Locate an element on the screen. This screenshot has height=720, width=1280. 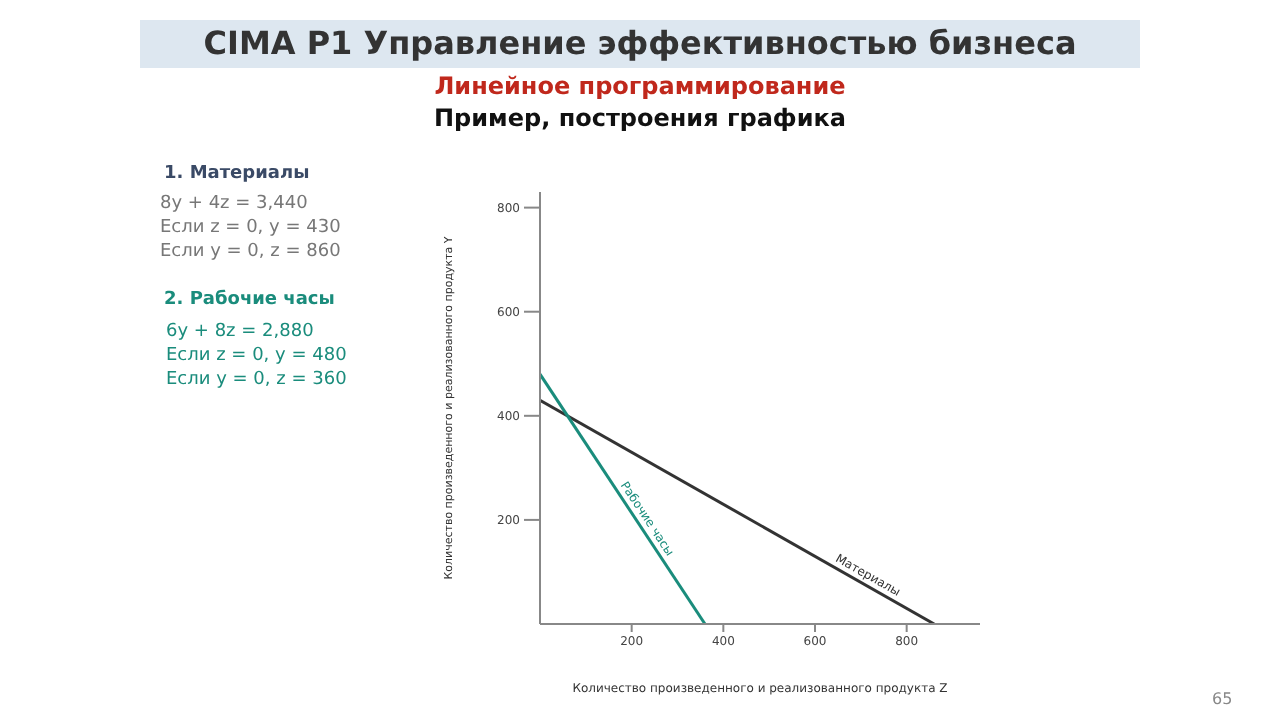
text: Если z = 0, y = 430 is located at coordinates (250, 228).